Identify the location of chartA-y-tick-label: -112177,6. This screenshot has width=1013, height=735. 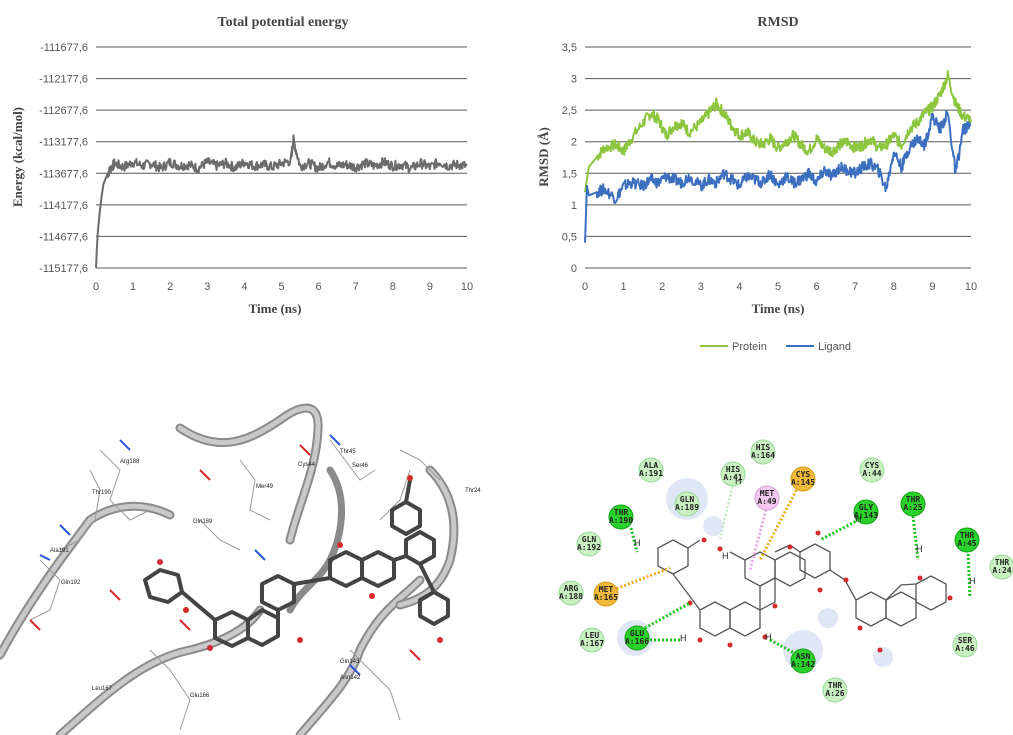
(63, 80).